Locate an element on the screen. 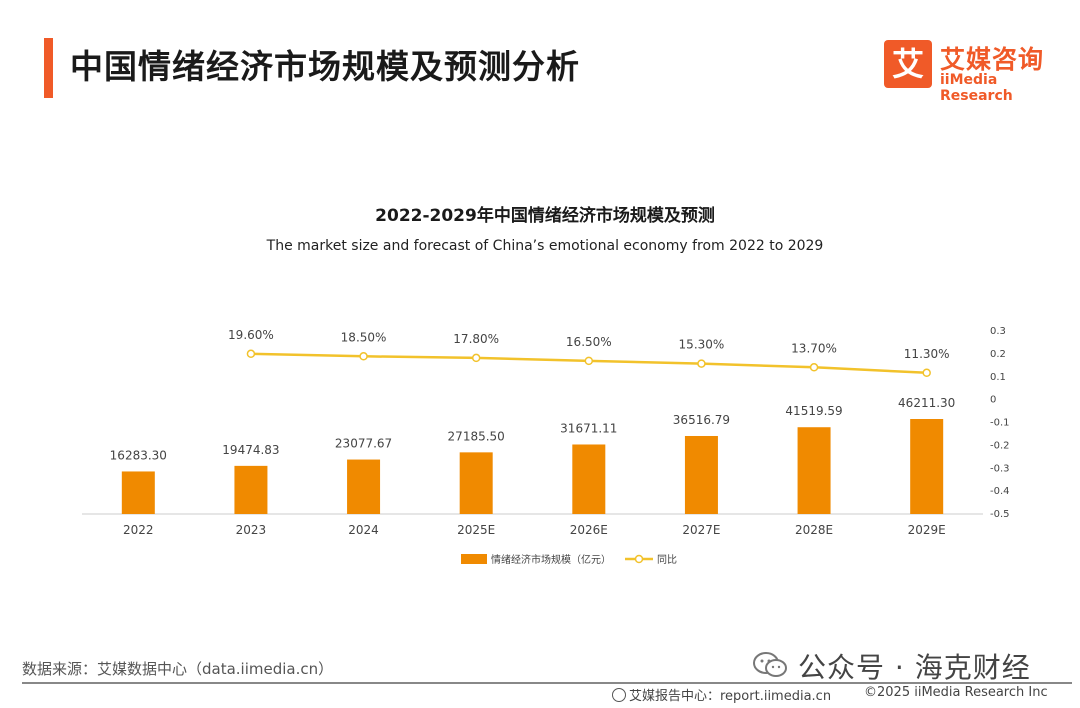 The image size is (1080, 708). x-tick-2024: 2024 is located at coordinates (363, 530).